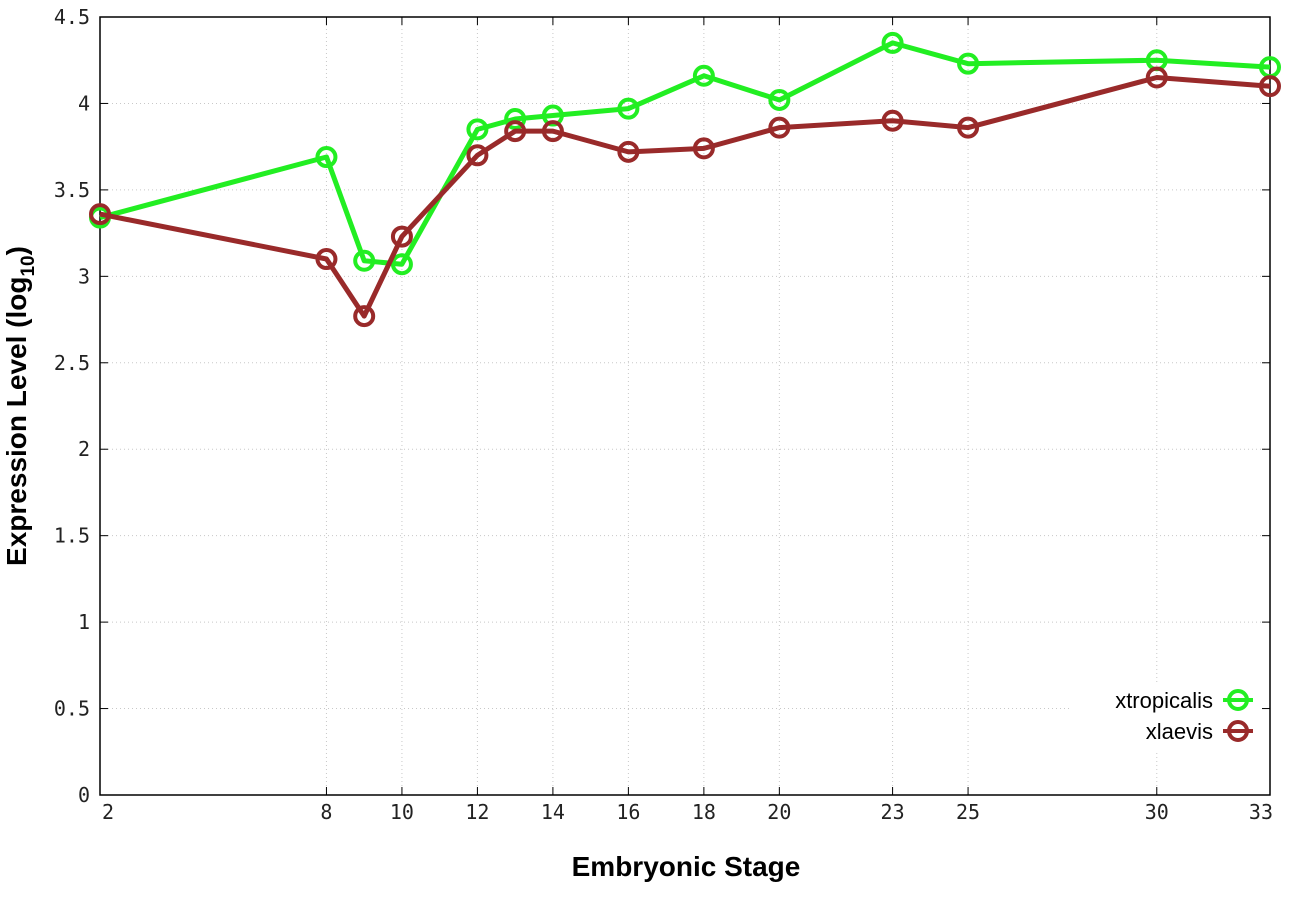 The height and width of the screenshot is (907, 1296). What do you see at coordinates (84, 103) in the screenshot?
I see `y-tick-label: 4` at bounding box center [84, 103].